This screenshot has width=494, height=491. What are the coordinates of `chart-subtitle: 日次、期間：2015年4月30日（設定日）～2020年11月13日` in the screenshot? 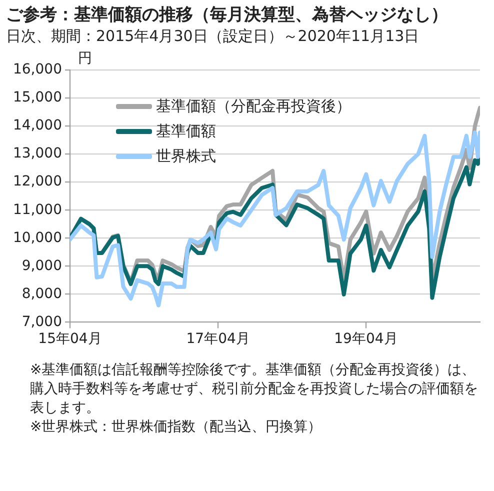 It's located at (213, 36).